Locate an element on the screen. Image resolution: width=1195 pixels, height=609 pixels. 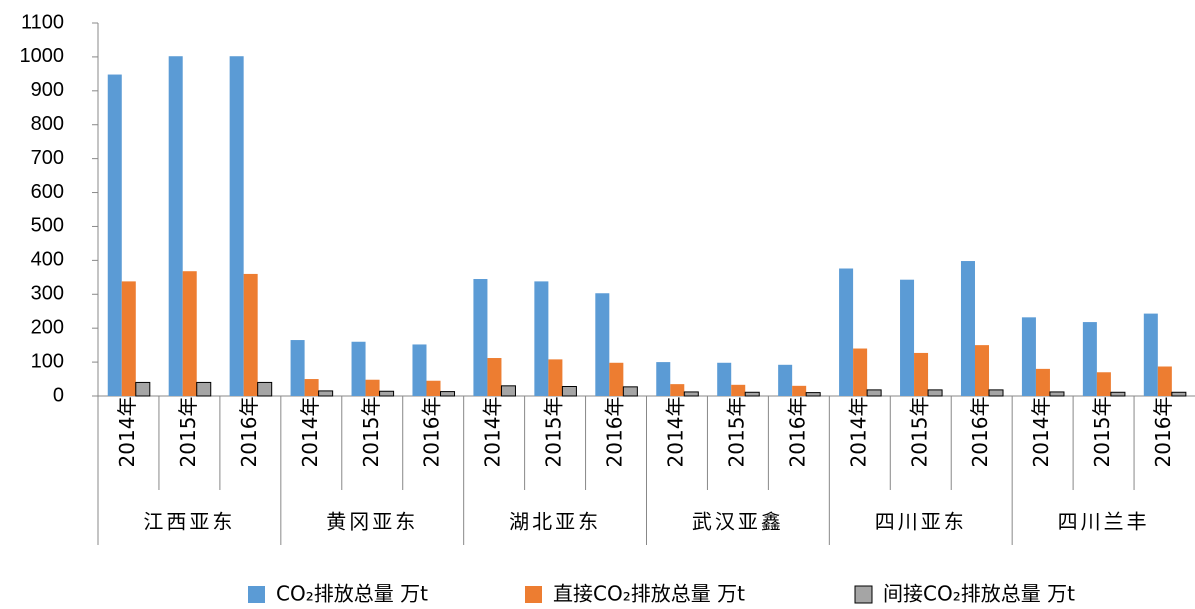
y-tick-label: 0 is located at coordinates (58, 395).